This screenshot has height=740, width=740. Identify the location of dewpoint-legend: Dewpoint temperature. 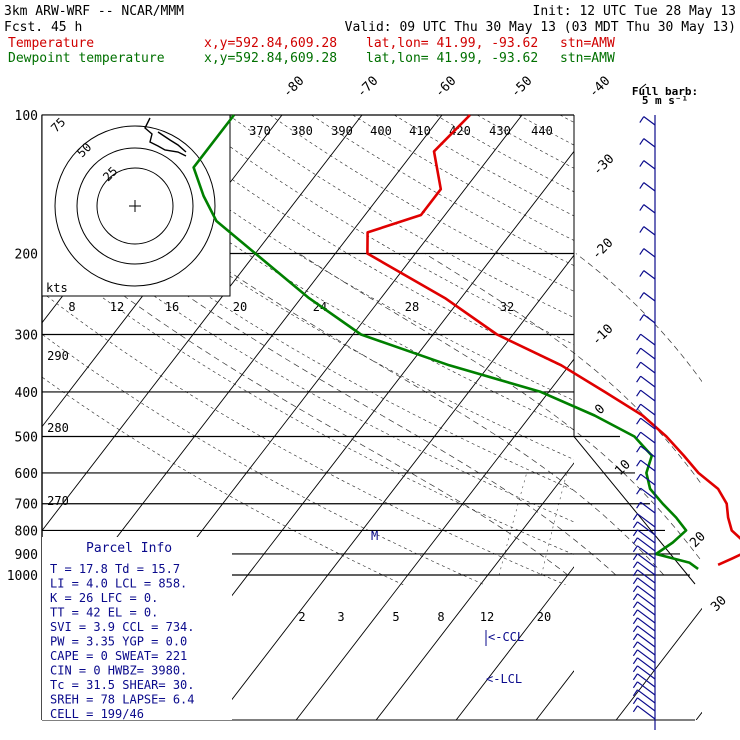
(86, 58).